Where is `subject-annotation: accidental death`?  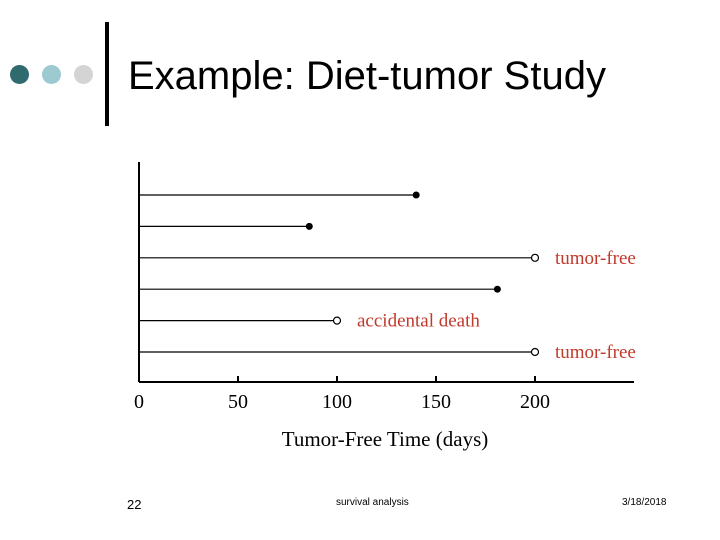 subject-annotation: accidental death is located at coordinates (418, 321).